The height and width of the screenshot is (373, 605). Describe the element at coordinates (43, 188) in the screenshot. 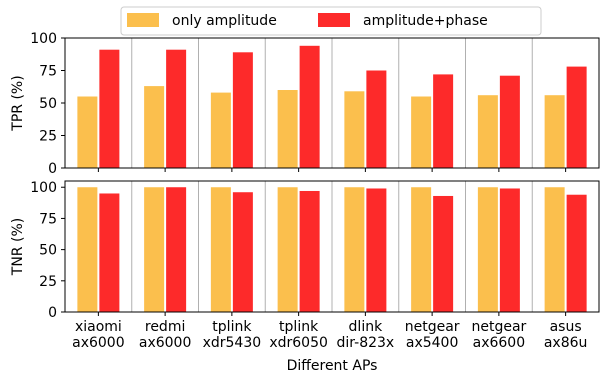

I see `tnr-y-tick-label: 100` at that location.